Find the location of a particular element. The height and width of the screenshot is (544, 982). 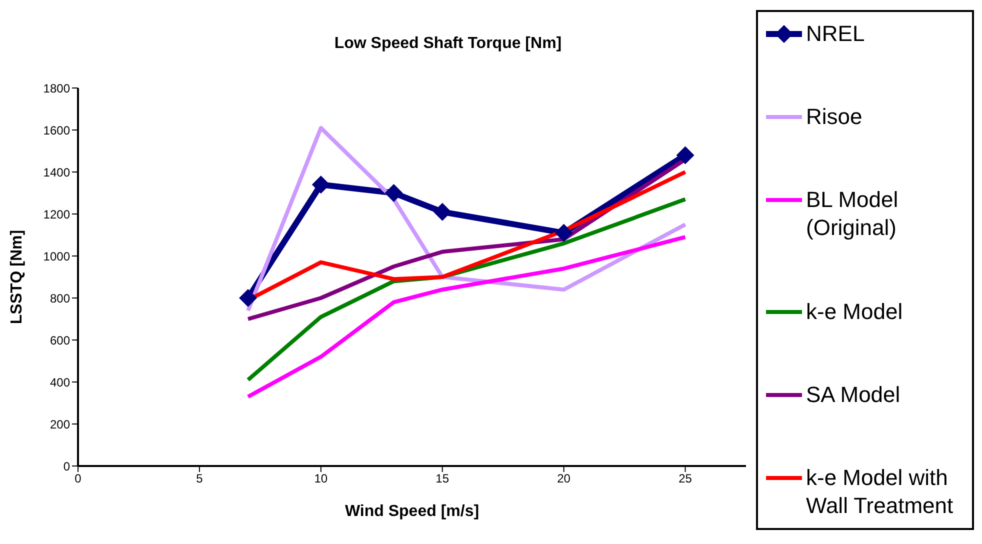

line-series is located at coordinates (467, 317).